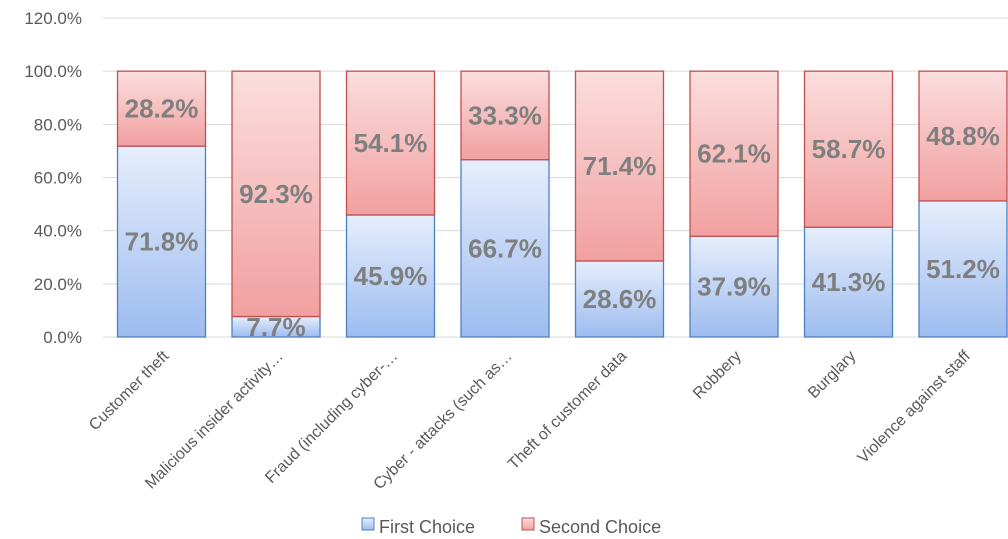 This screenshot has height=539, width=1008. I want to click on data-label-second-choice: 33.3%, so click(505, 115).